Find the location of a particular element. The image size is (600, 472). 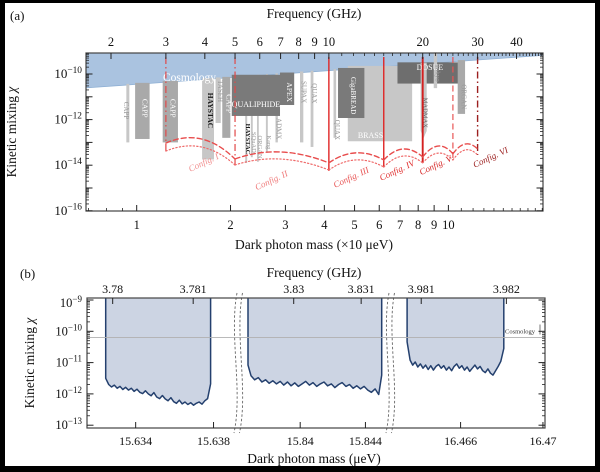

tick-label-top: 3.981 is located at coordinates (421, 289).